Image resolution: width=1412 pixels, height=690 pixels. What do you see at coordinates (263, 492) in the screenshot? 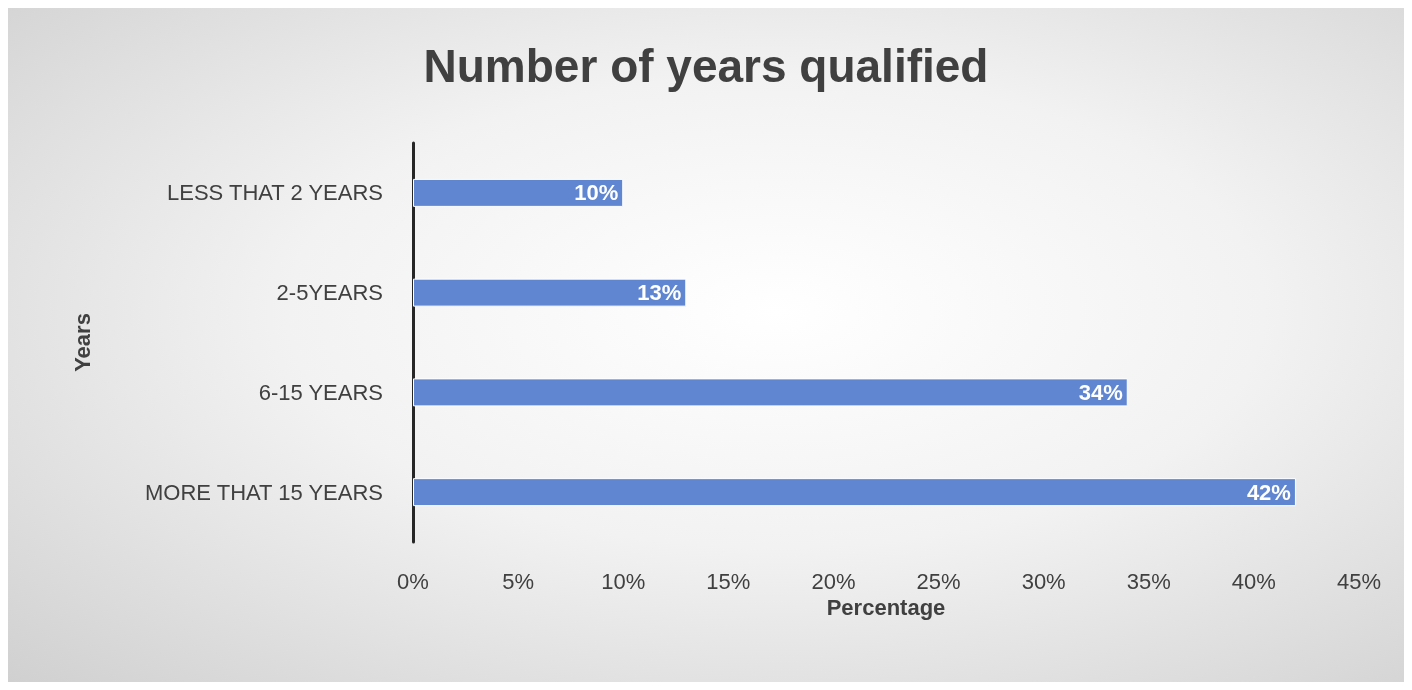
I see `y-tick-label: MORE THAT 15 YEARS` at bounding box center [263, 492].